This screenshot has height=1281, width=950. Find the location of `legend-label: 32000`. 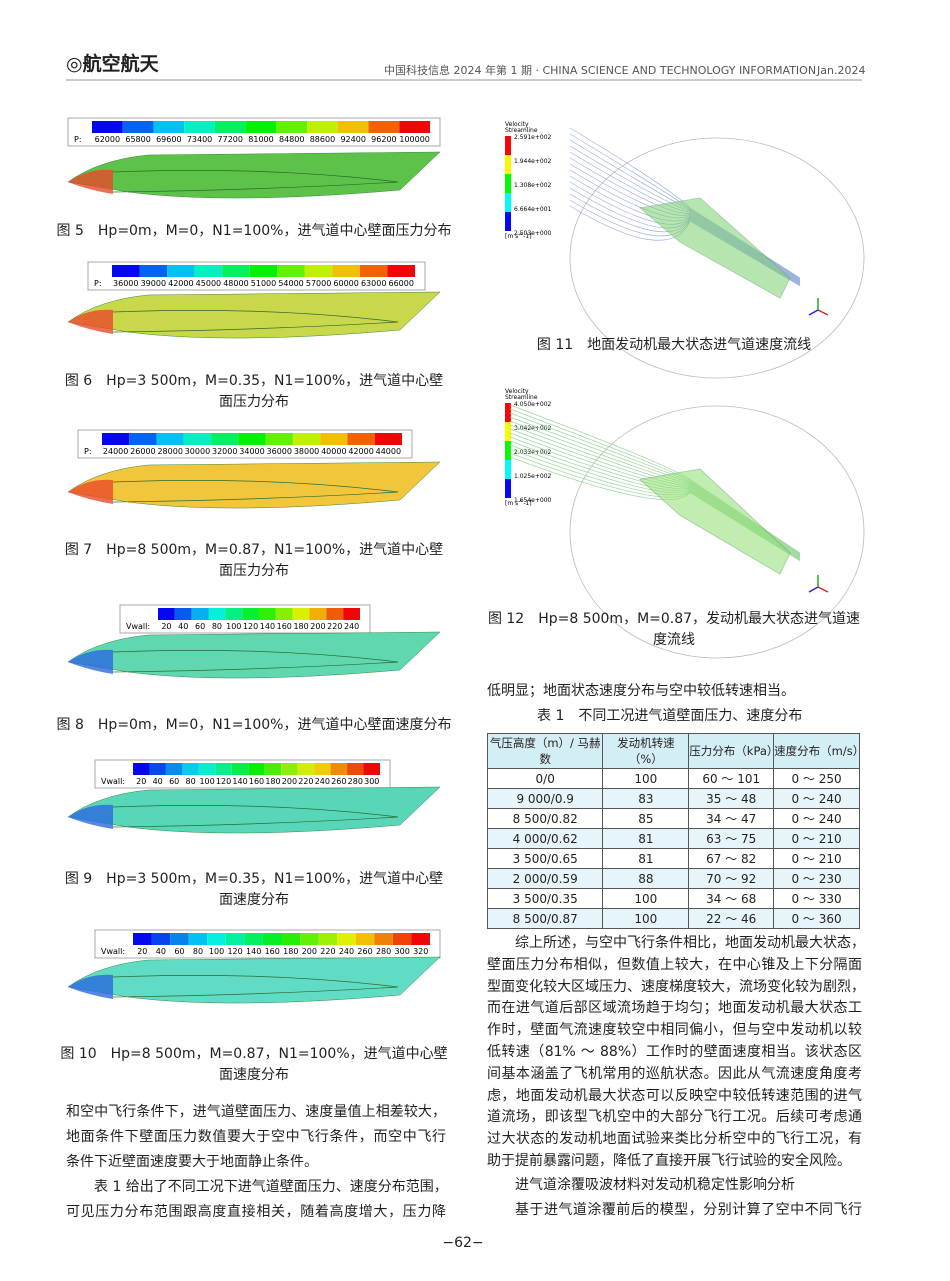

legend-label: 32000 is located at coordinates (224, 451).